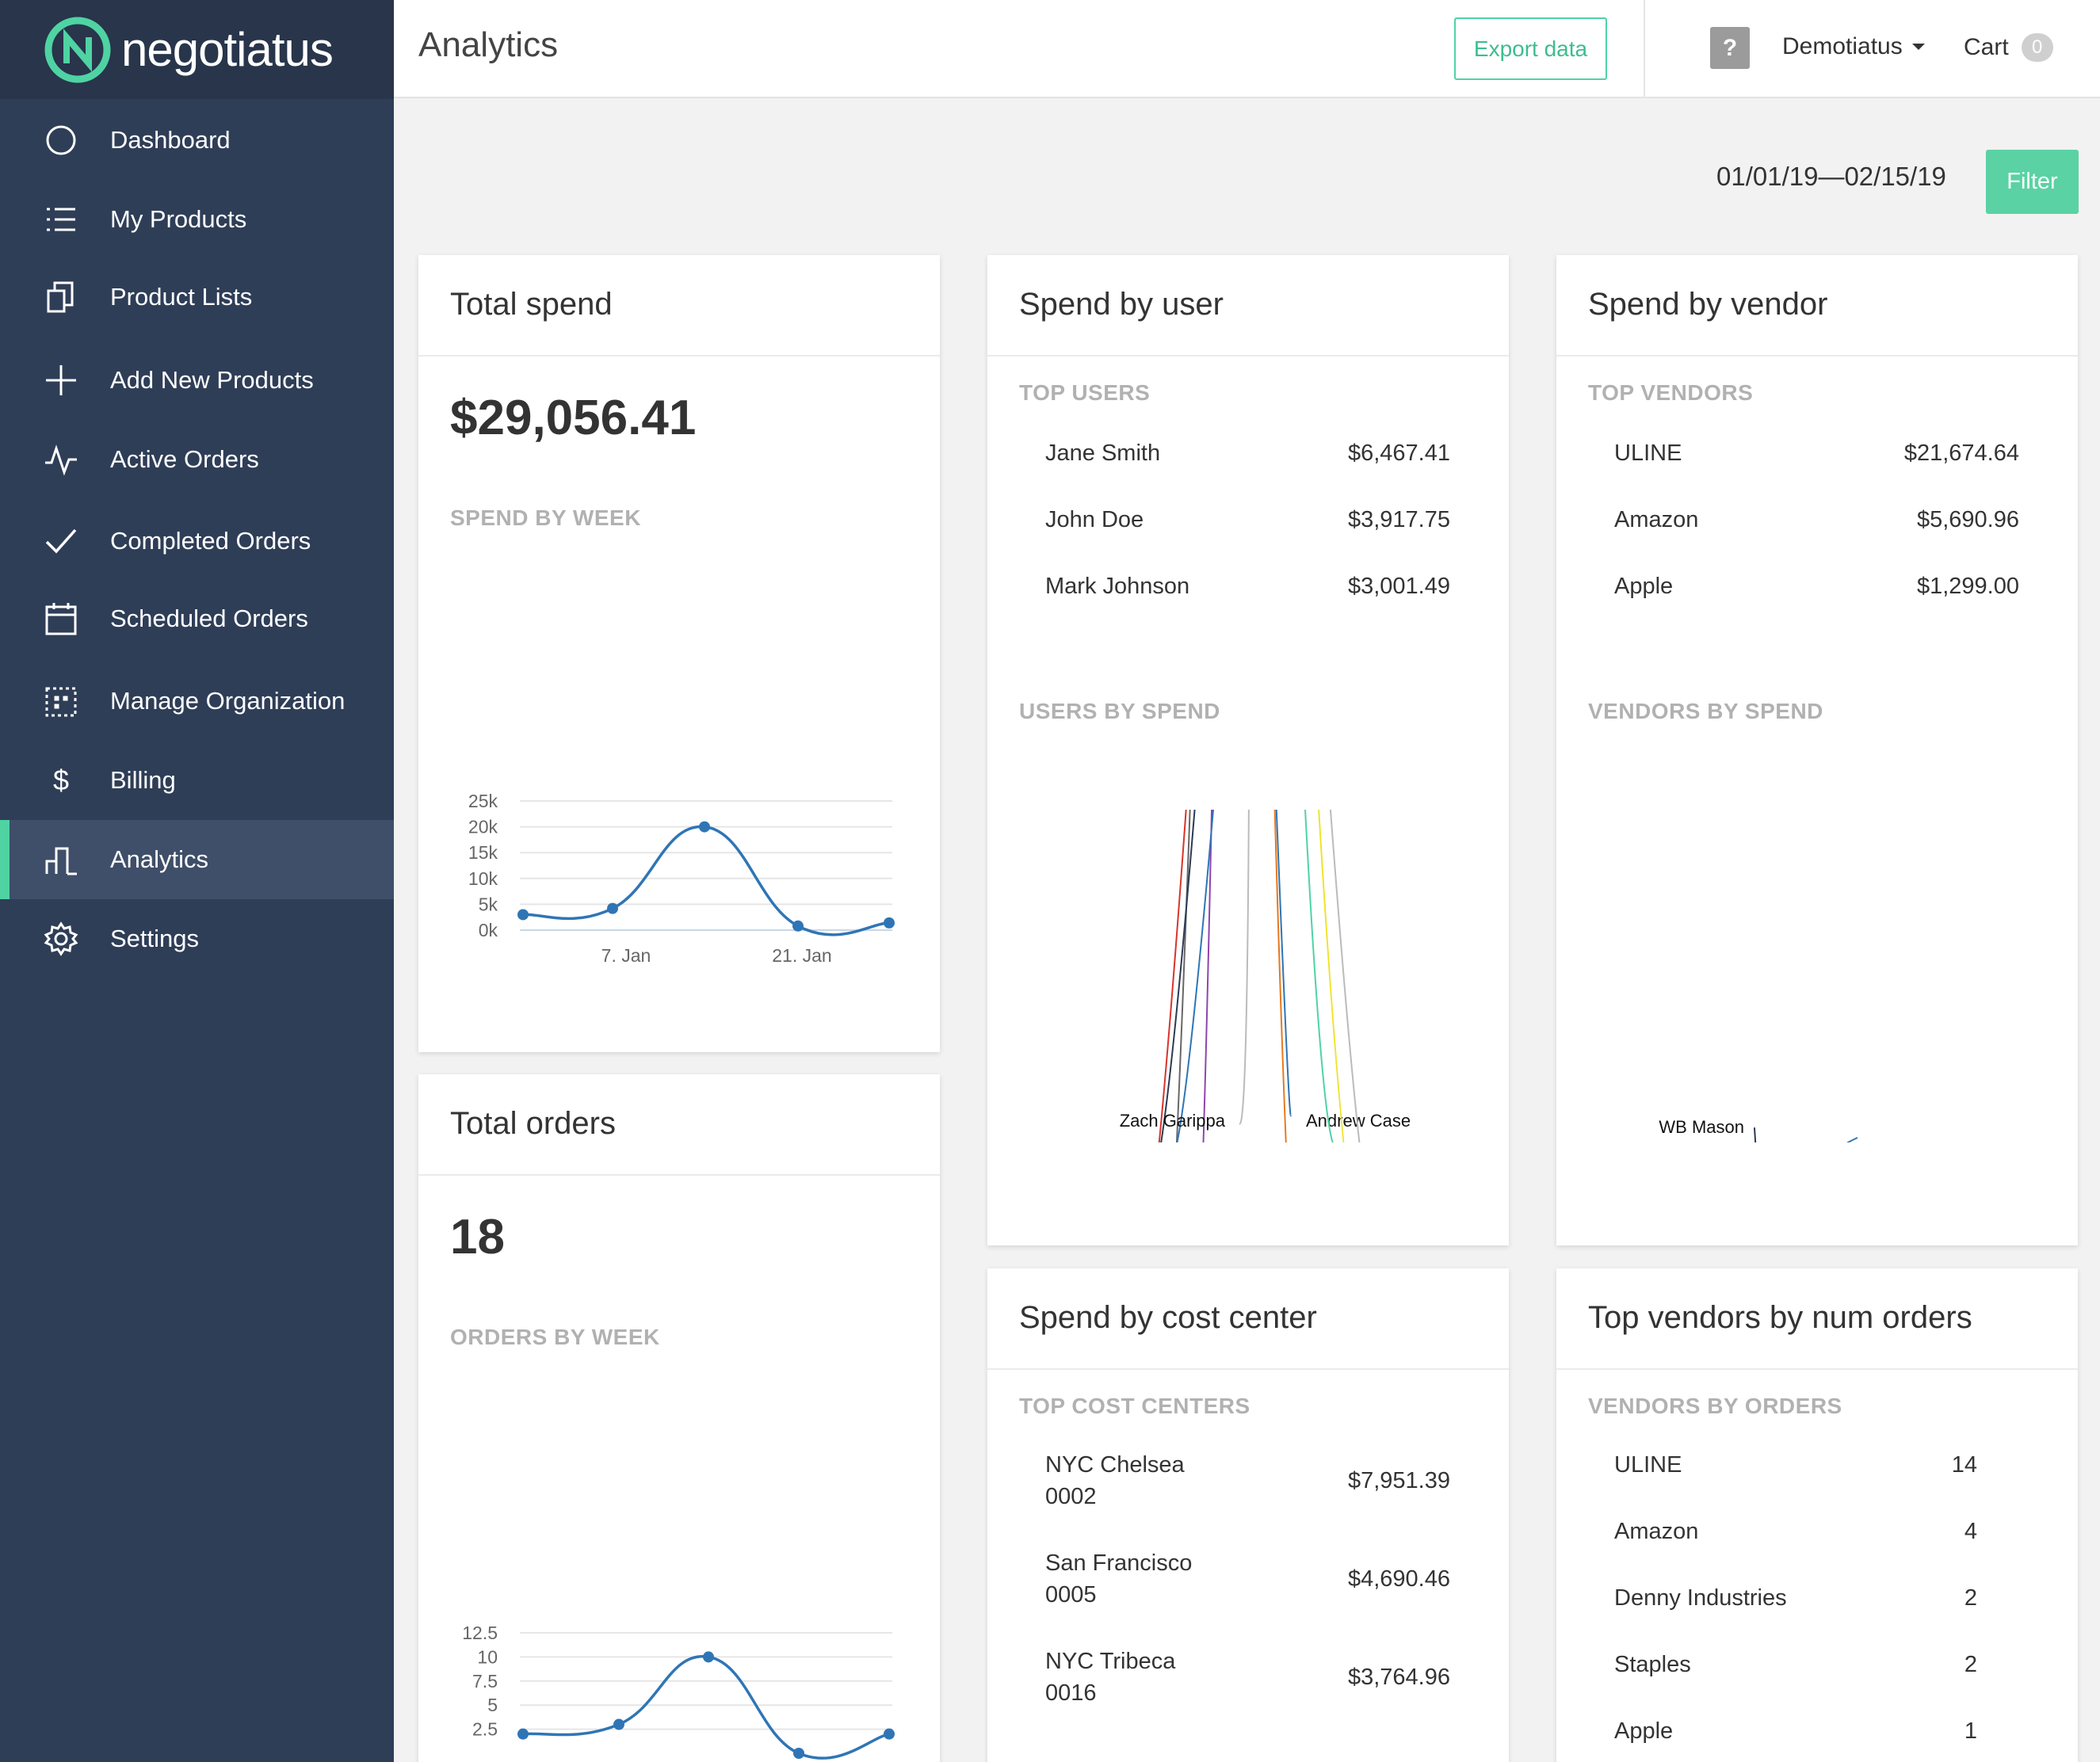 This screenshot has width=2100, height=1762. Describe the element at coordinates (159, 859) in the screenshot. I see `sidebar-item-label: Analytics` at that location.